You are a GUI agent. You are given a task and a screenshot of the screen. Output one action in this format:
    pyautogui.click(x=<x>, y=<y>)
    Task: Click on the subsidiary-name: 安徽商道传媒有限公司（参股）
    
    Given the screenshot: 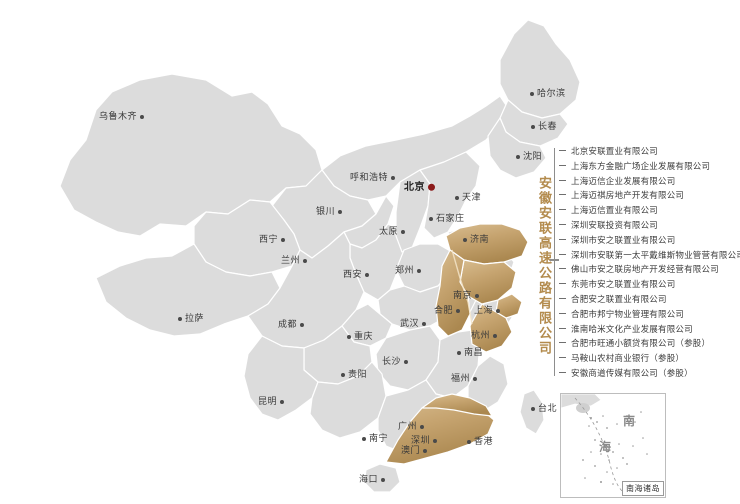 What is the action you would take?
    pyautogui.click(x=632, y=373)
    